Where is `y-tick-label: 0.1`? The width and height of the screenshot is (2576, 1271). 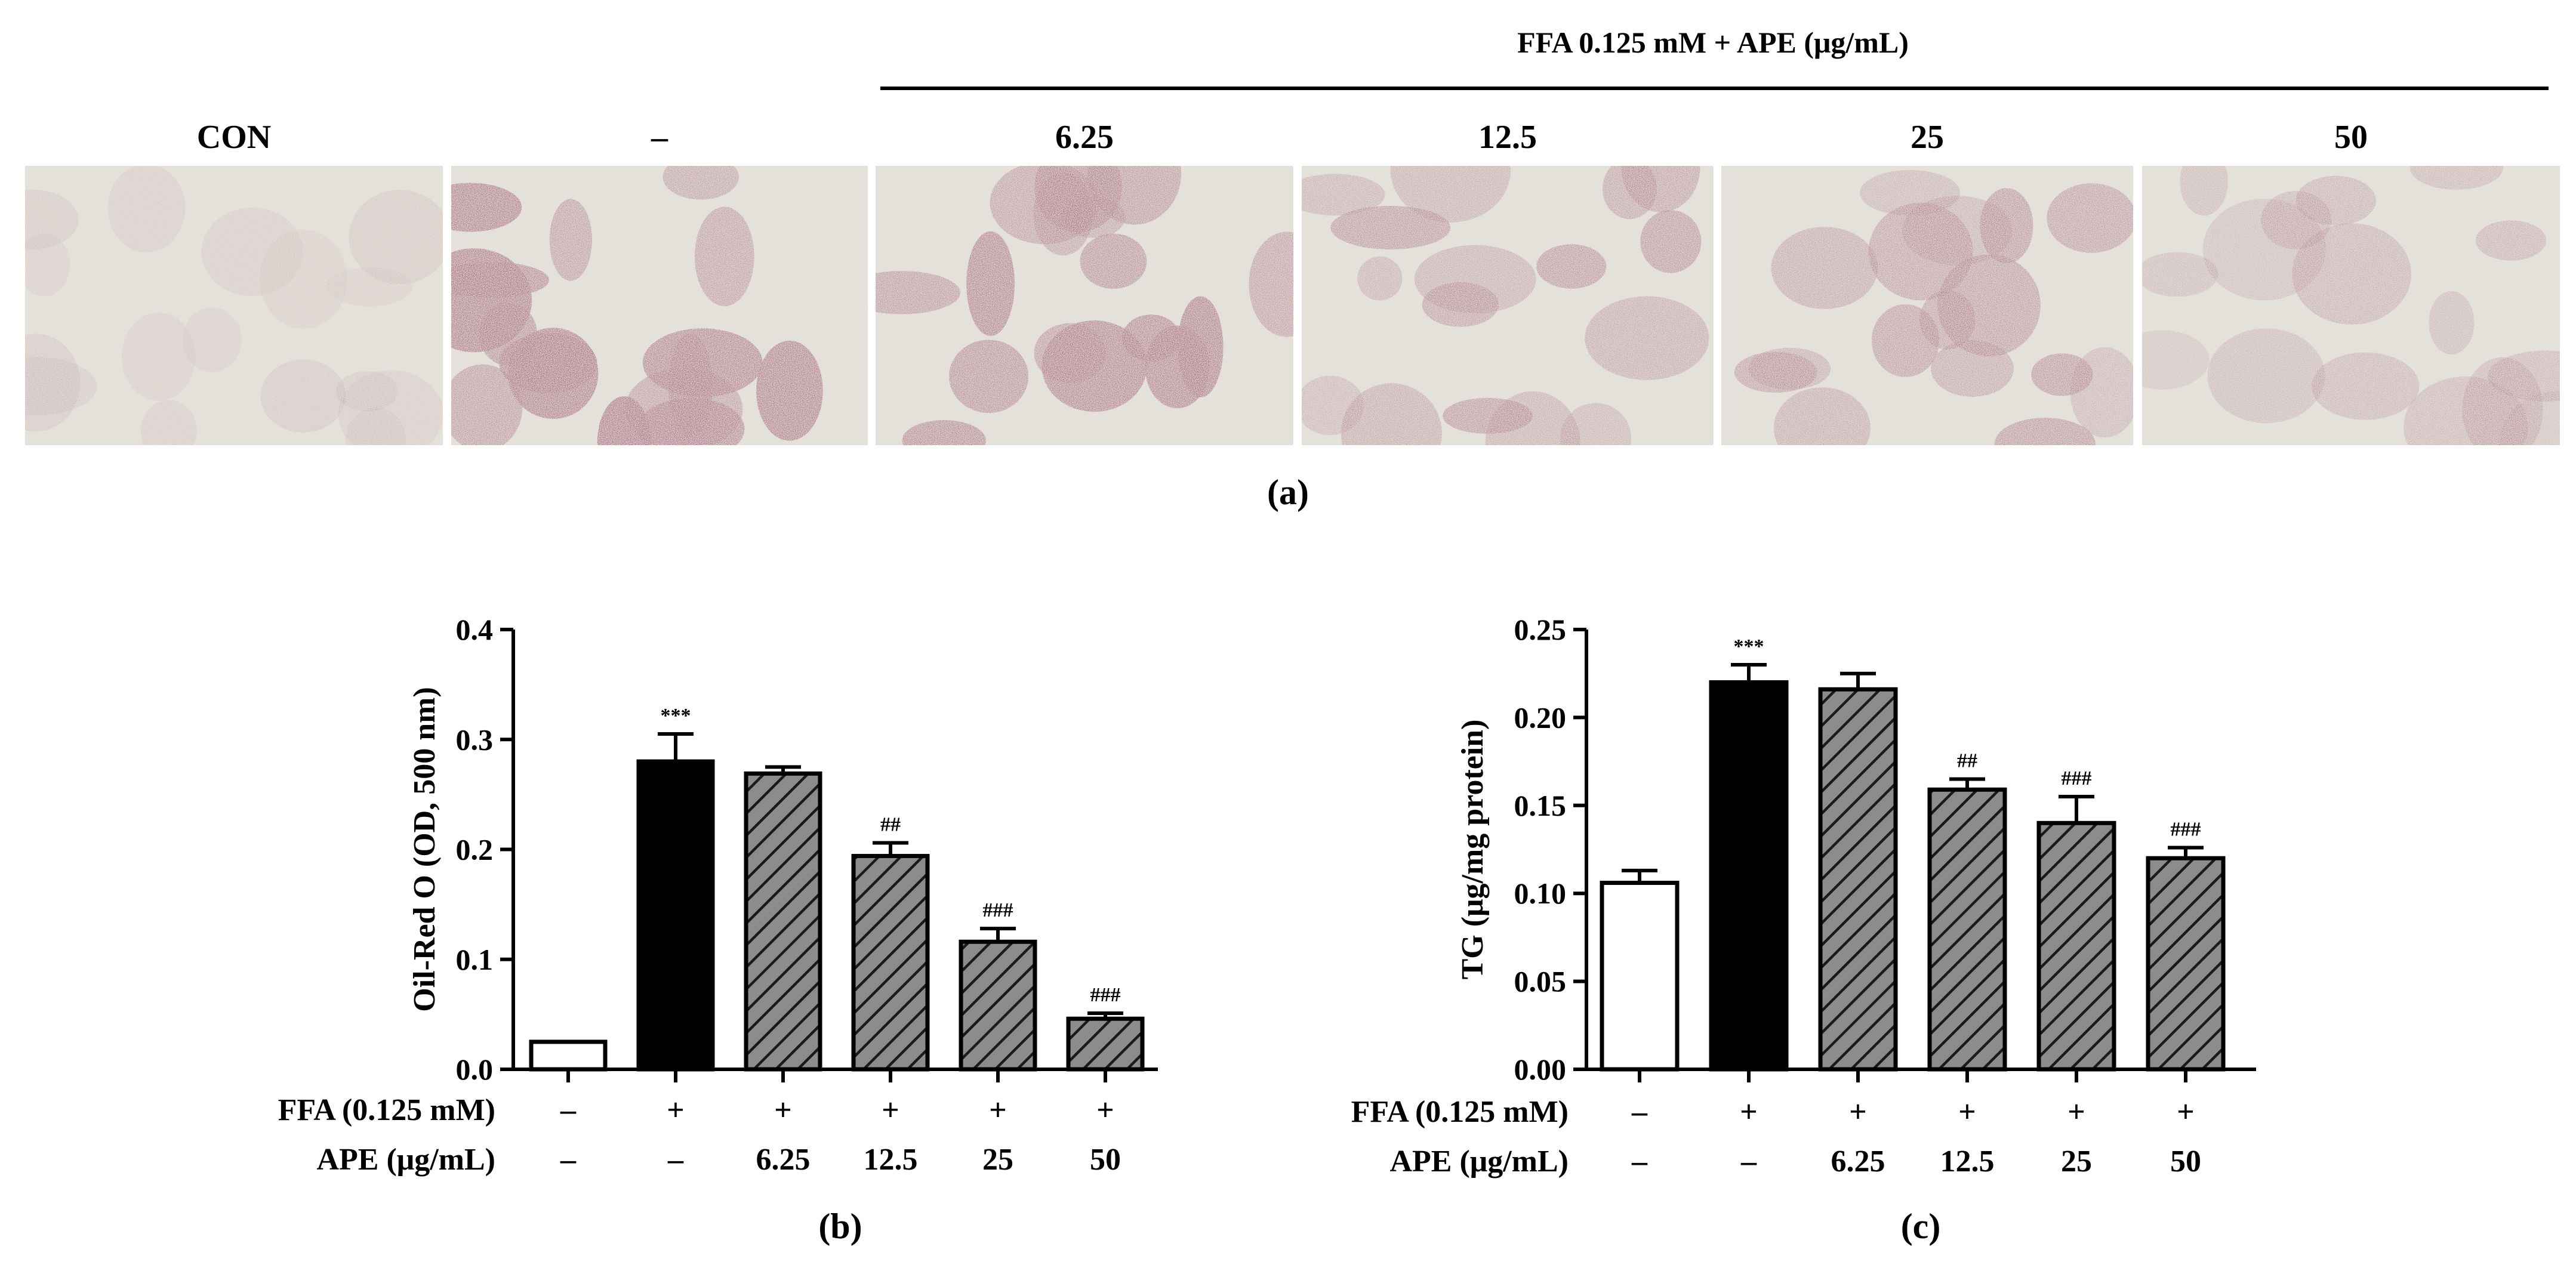 y-tick-label: 0.1 is located at coordinates (475, 959).